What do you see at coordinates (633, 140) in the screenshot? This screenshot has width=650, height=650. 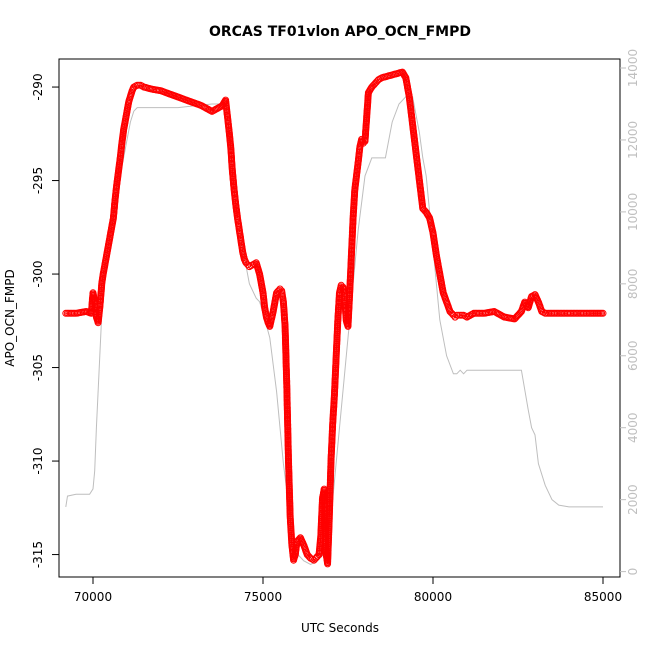 I see `y2-tick-label: 12000` at bounding box center [633, 140].